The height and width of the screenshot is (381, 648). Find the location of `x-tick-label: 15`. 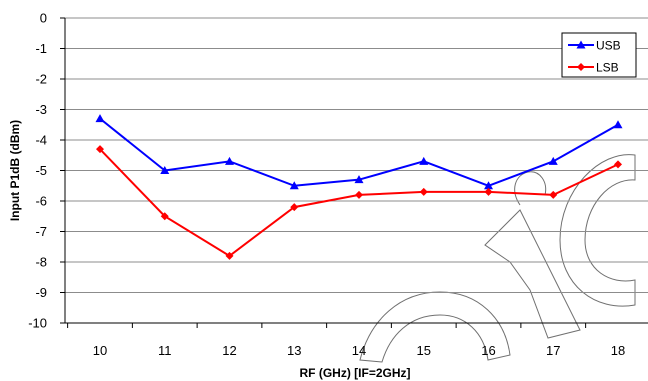

x-tick-label: 15 is located at coordinates (424, 350).